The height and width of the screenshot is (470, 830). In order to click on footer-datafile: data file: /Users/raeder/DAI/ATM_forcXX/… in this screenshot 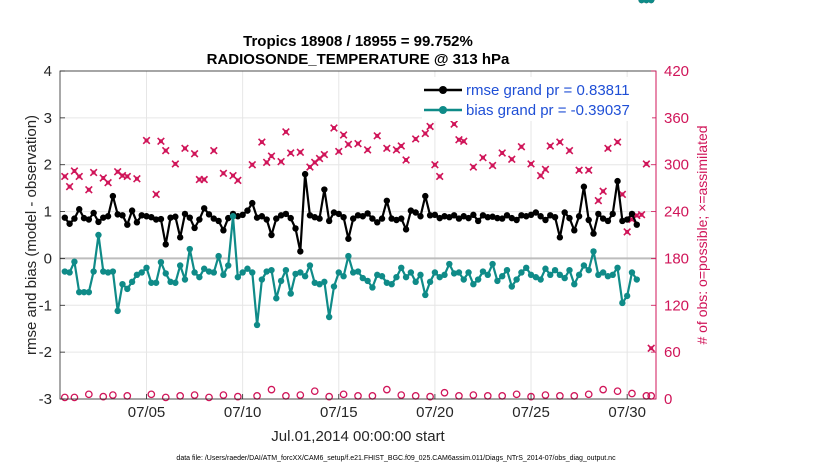, I will do `click(396, 458)`.